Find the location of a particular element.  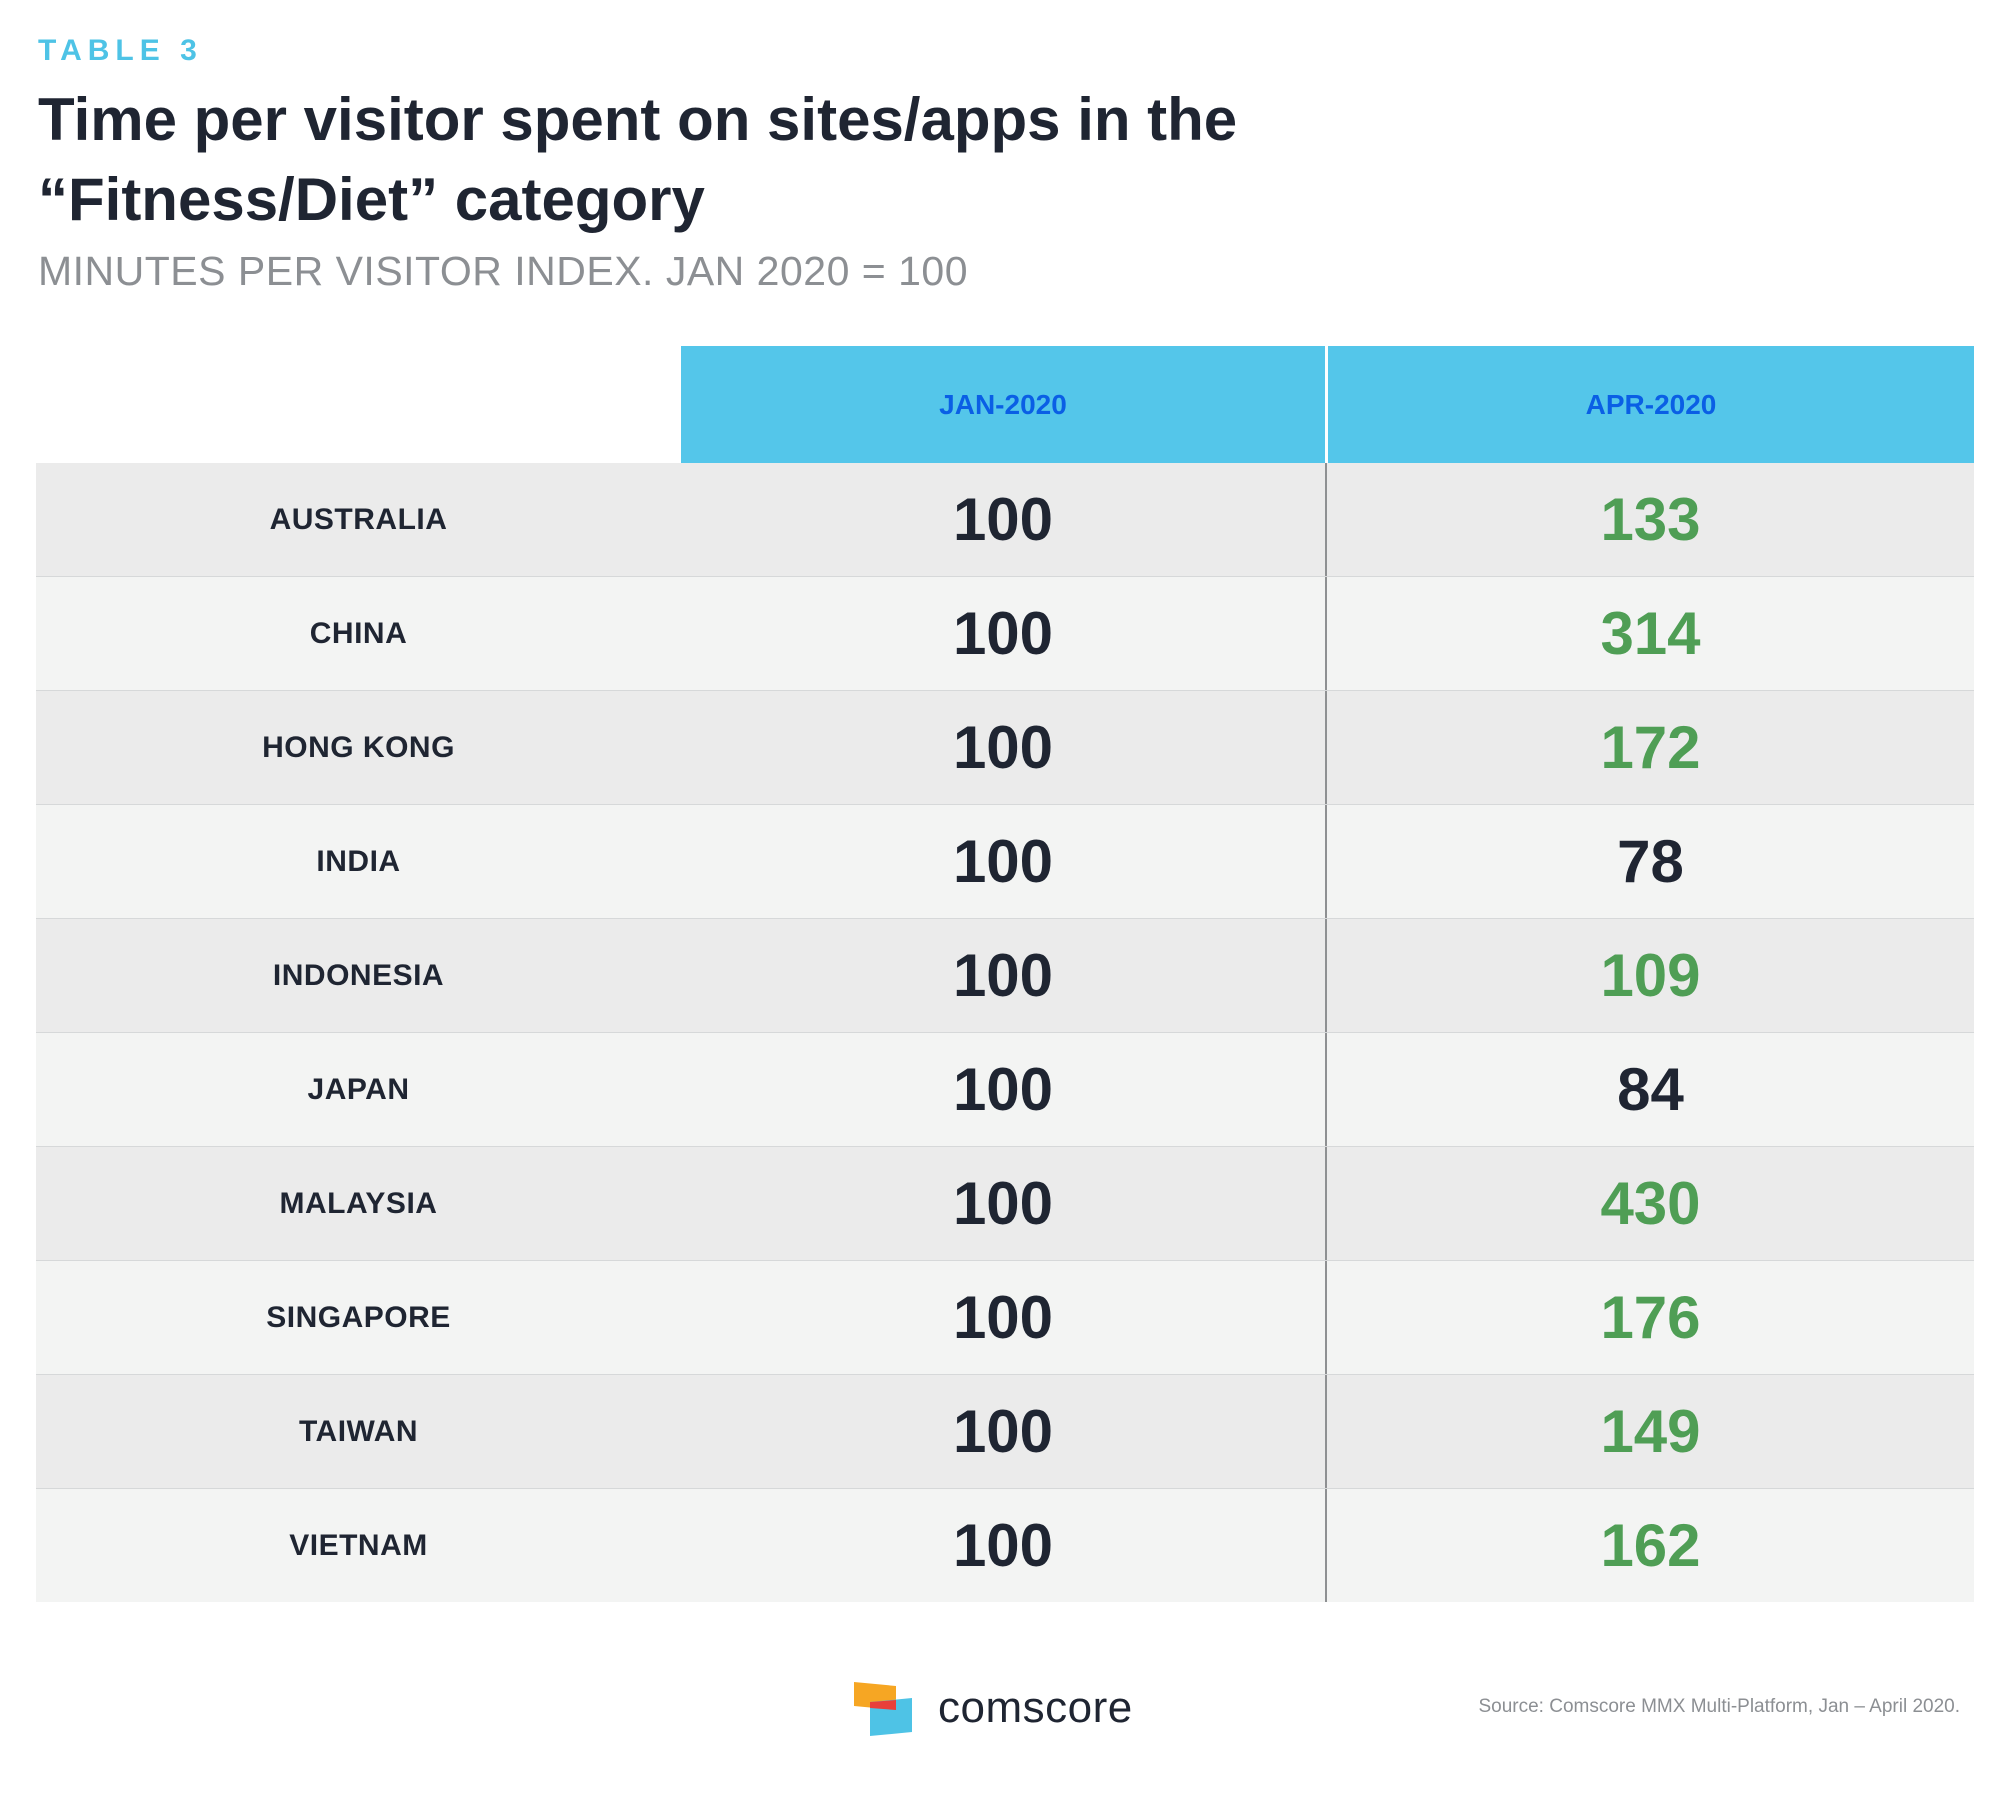

row-country: MALAYSIA is located at coordinates (358, 1203).